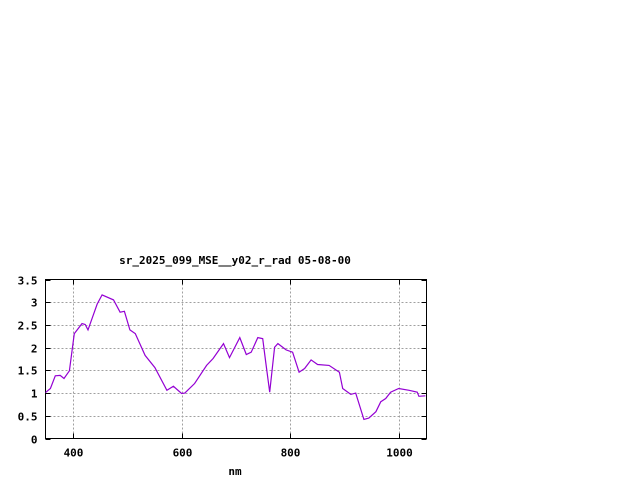  I want to click on y-tick-label: 3.5, so click(28, 281).